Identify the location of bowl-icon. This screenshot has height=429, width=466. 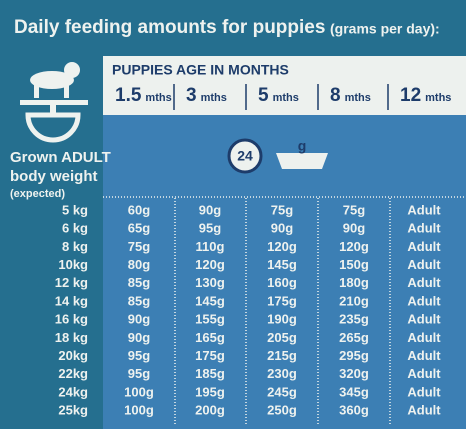
(302, 161).